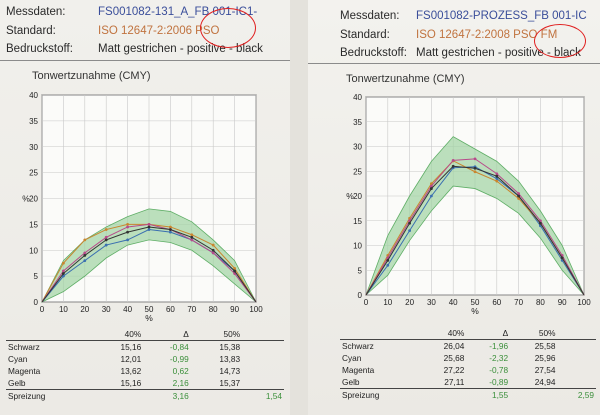 The image size is (600, 415). I want to click on standard-value: ISO 12647-2:2006 PSO, so click(159, 31).